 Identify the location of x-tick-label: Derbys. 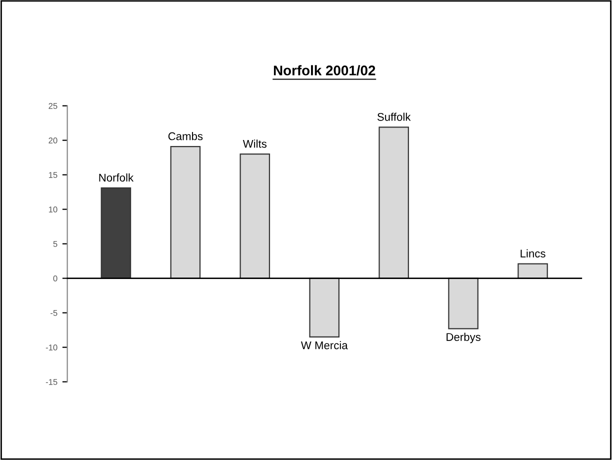
(463, 338).